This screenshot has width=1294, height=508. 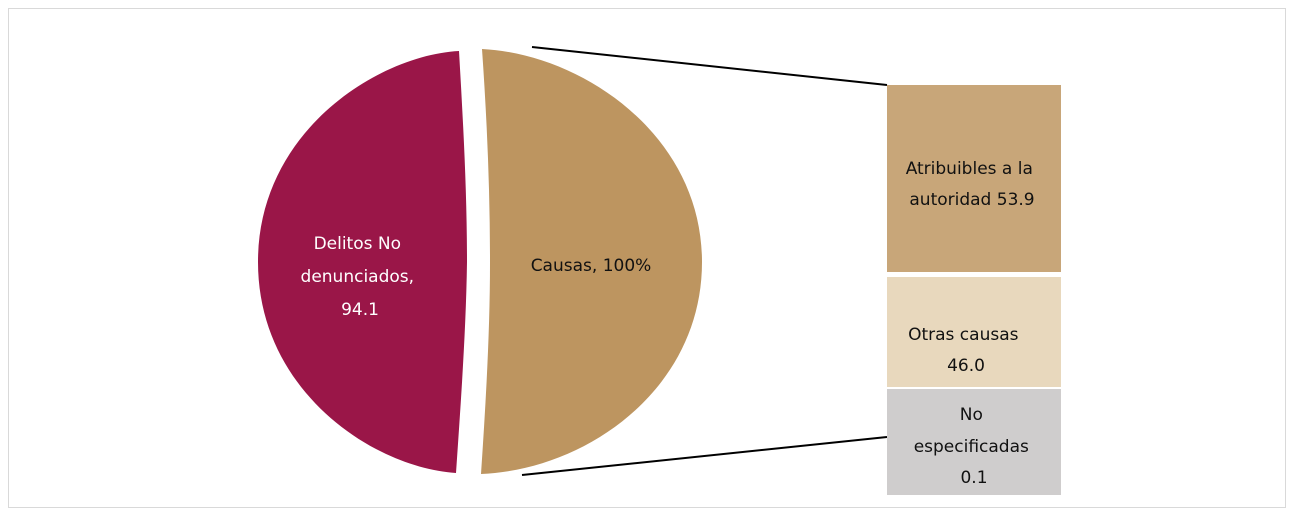 I want to click on bar-label-no-especificadas-line-2: especificadas, so click(x=971, y=447).